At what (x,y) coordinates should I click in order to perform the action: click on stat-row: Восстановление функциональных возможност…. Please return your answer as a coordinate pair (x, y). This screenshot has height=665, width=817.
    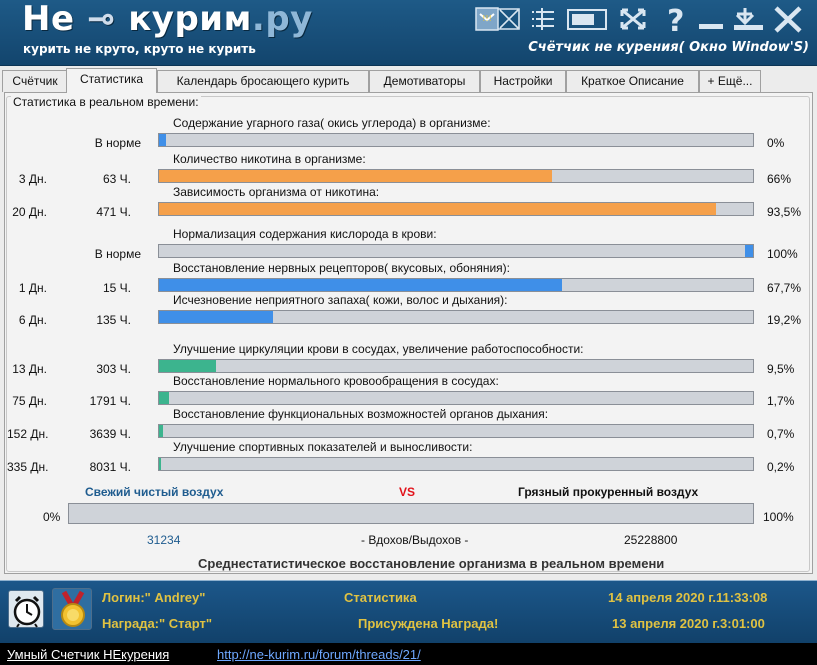
    Looking at the image, I should click on (407, 425).